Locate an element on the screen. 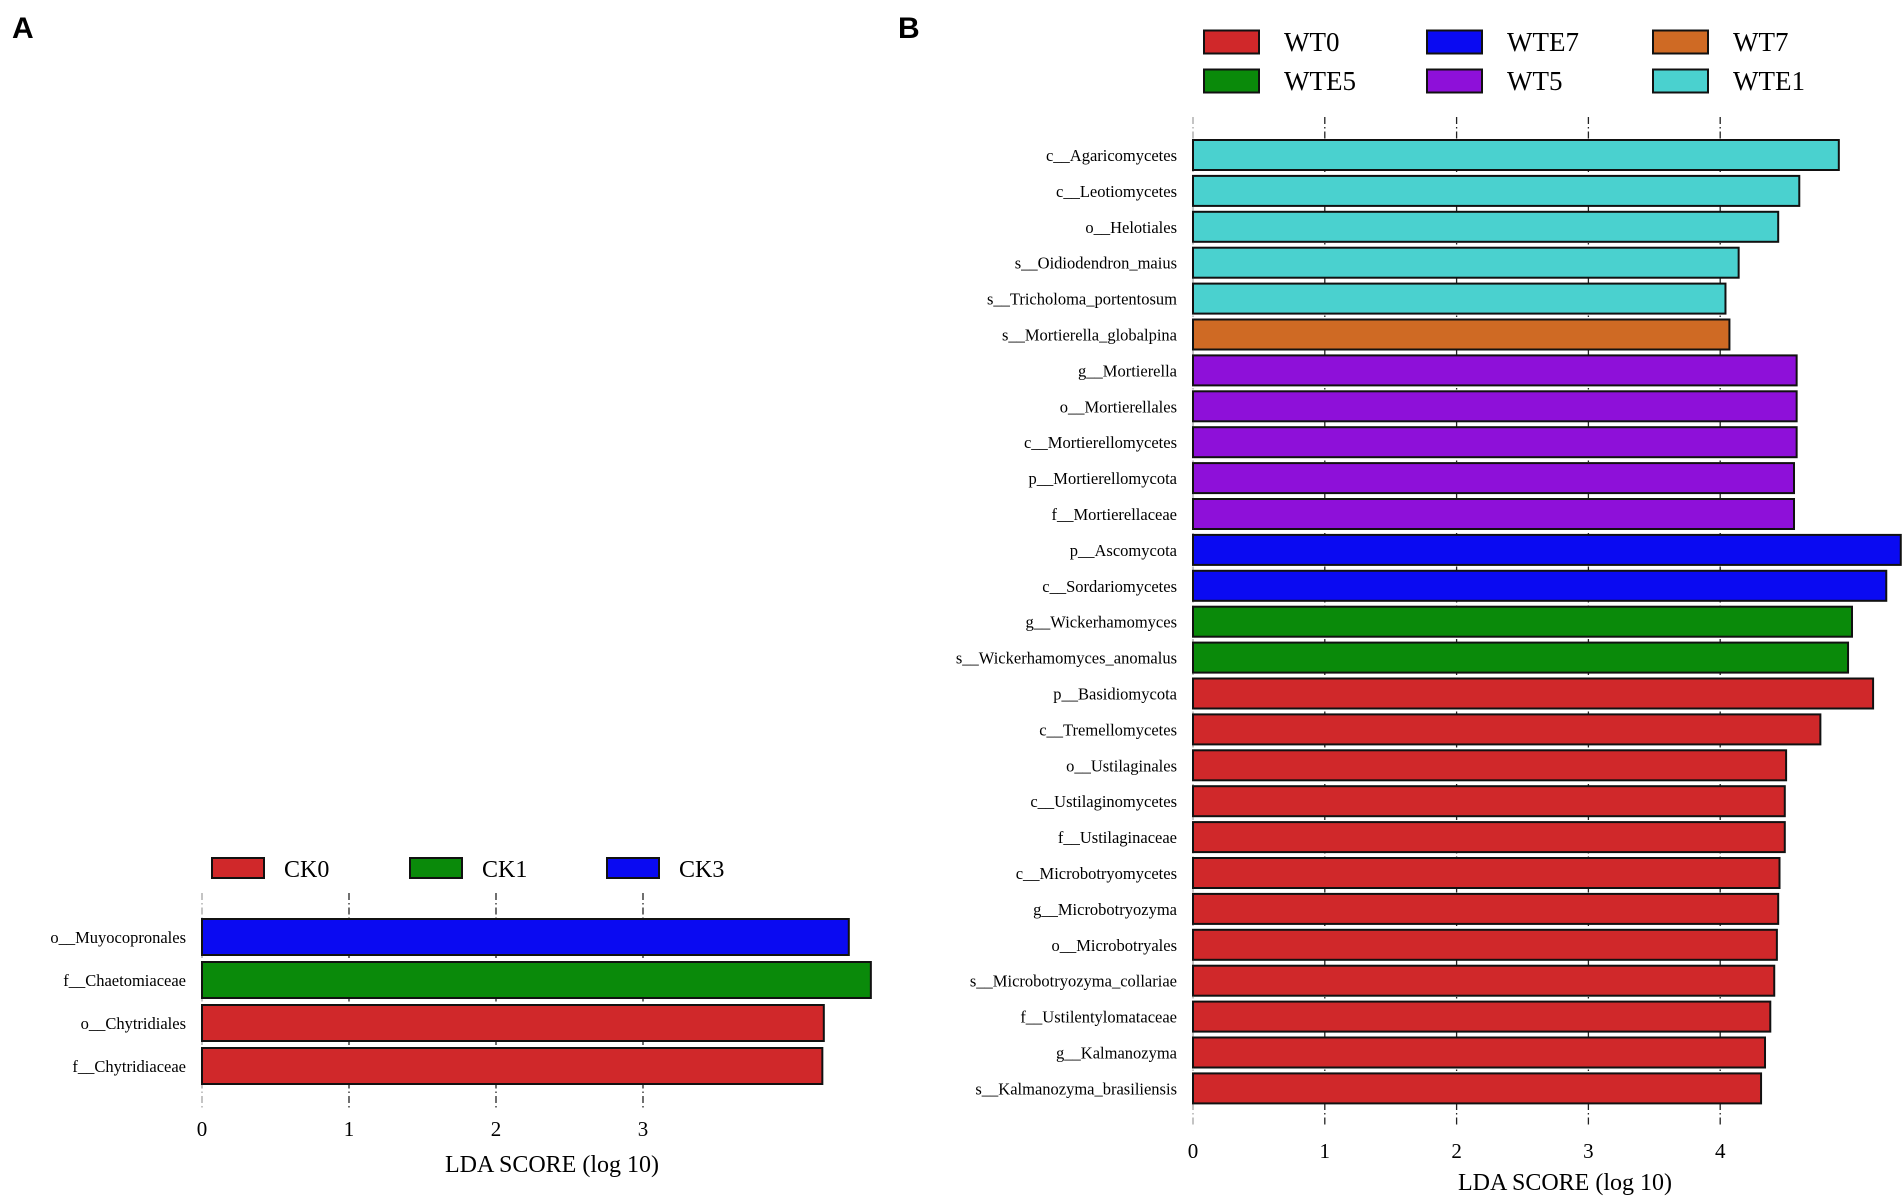 The image size is (1904, 1204). bar-label-13: g__Wickerhamomyces is located at coordinates (1101, 622).